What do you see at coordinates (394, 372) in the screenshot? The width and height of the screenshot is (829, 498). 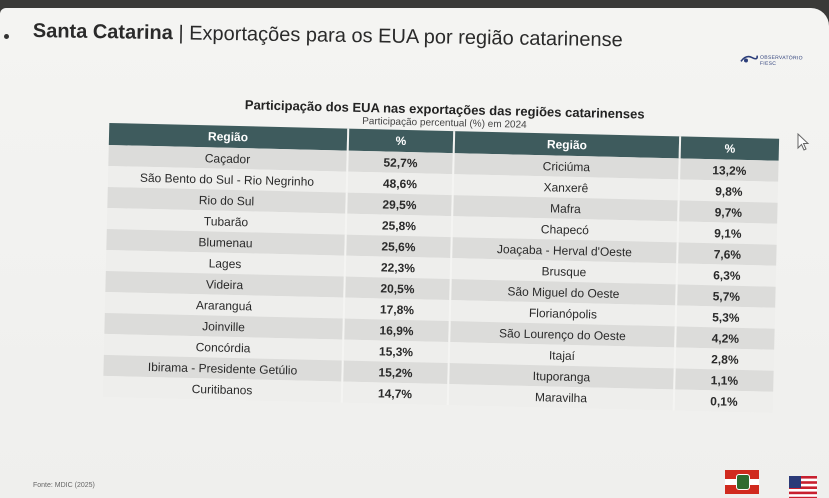 I see `percent-left: 15,2%` at bounding box center [394, 372].